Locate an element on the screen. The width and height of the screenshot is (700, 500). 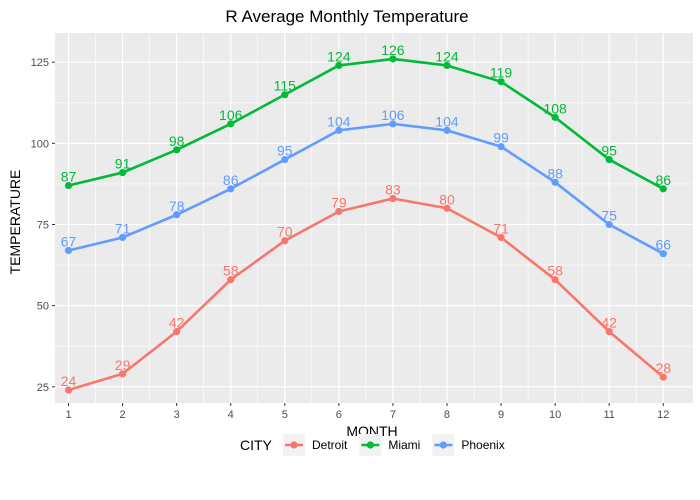
data-label-phoenix: 99 is located at coordinates (501, 138).